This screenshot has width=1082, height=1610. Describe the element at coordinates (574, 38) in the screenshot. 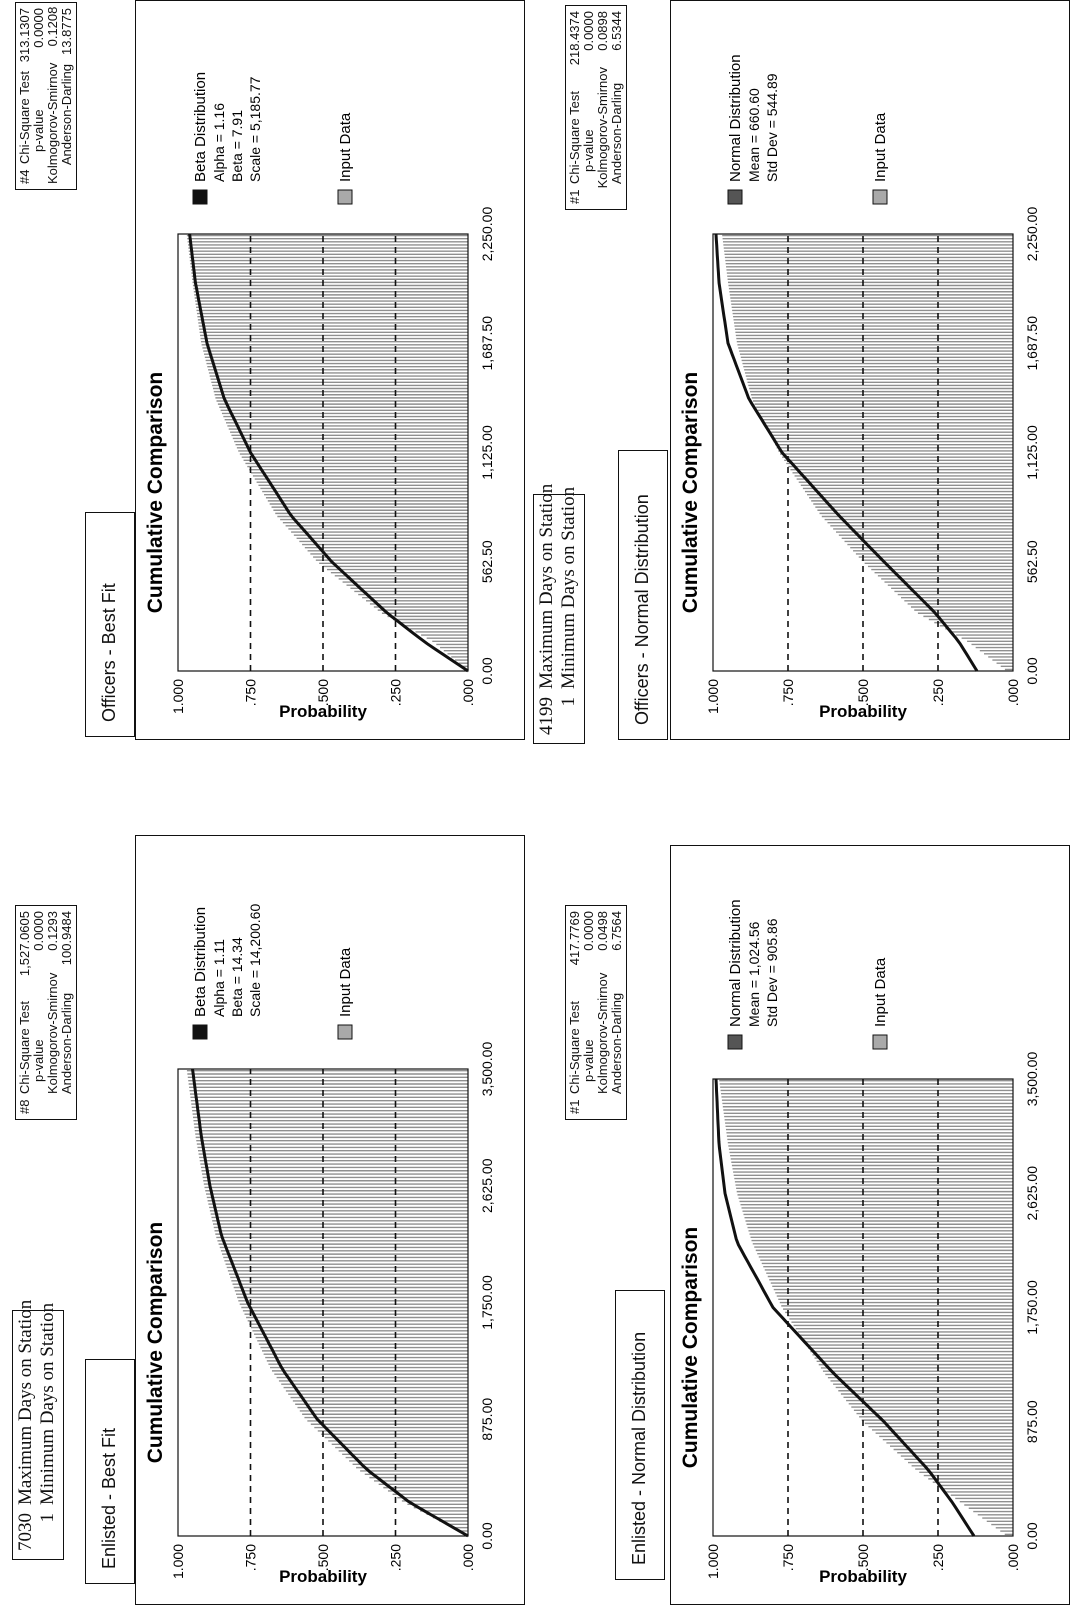

I see `stat-value: 218.4374` at that location.